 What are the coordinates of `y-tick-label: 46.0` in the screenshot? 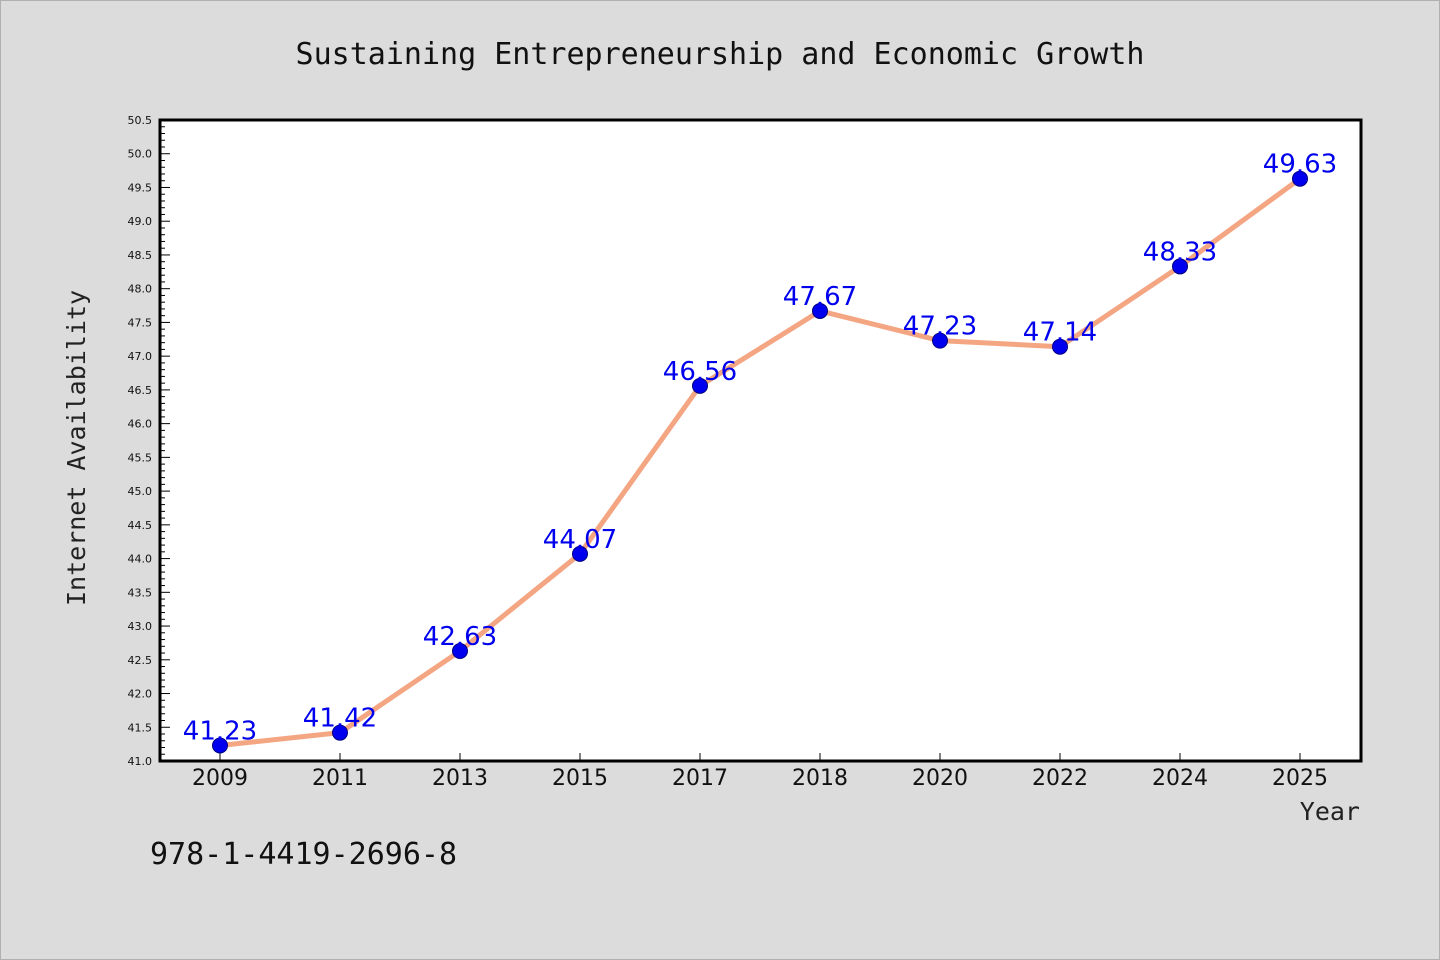 It's located at (140, 424).